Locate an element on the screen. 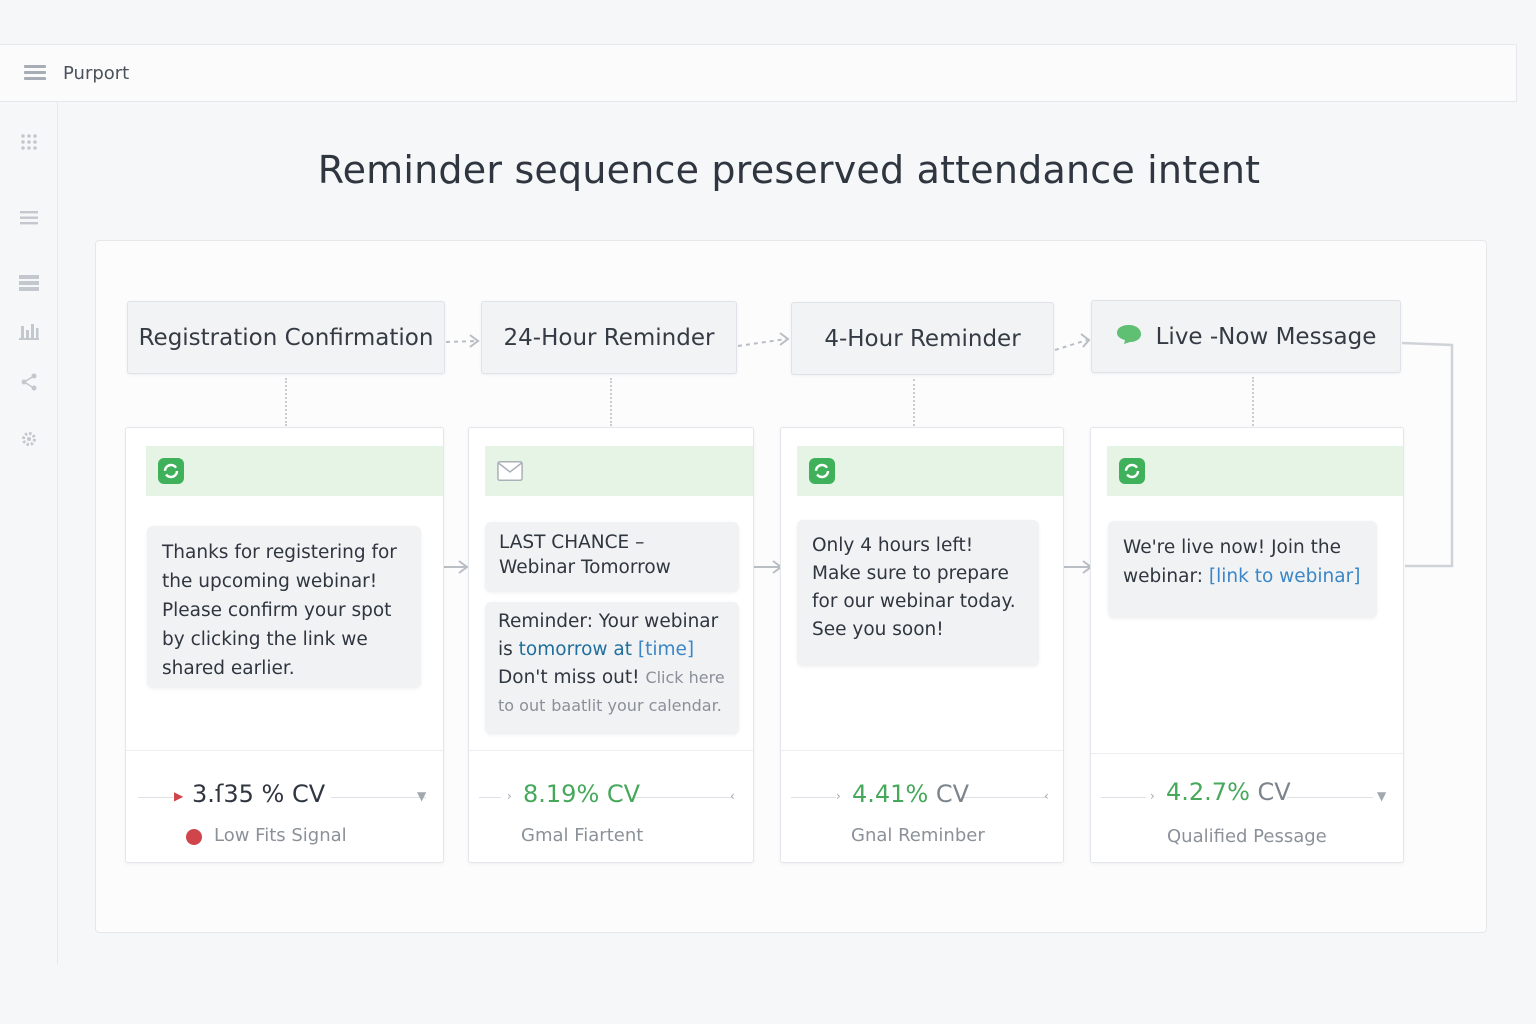 Image resolution: width=1536 pixels, height=1024 pixels. email-subject: LAST CHANCE – Webinar Tomorrow is located at coordinates (612, 557).